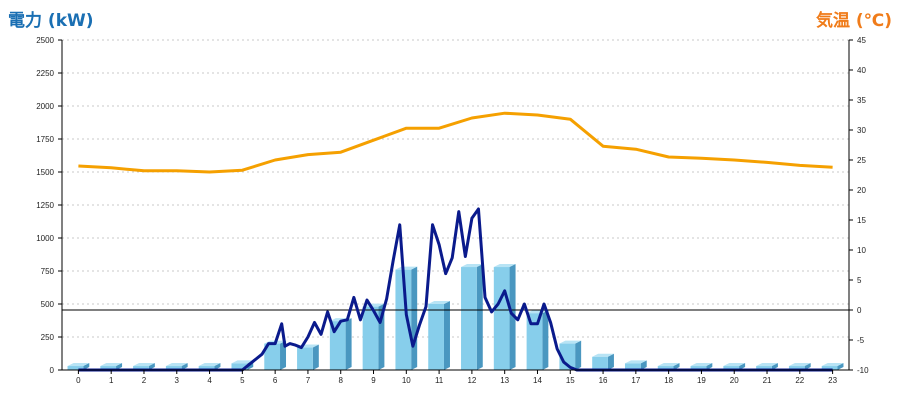 The image size is (900, 400). I want to click on y-left-tick-label: 1500, so click(45, 172).